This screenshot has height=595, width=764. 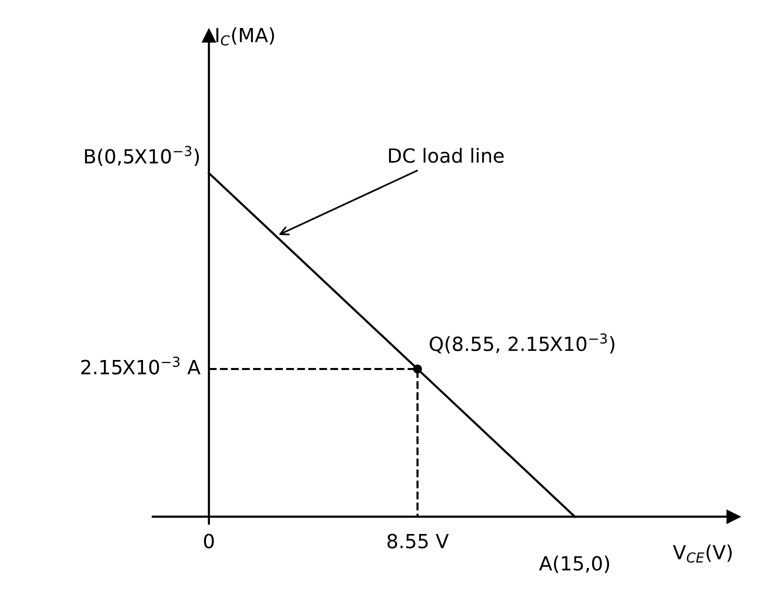 I want to click on x-tick-label: 0, so click(x=209, y=541).